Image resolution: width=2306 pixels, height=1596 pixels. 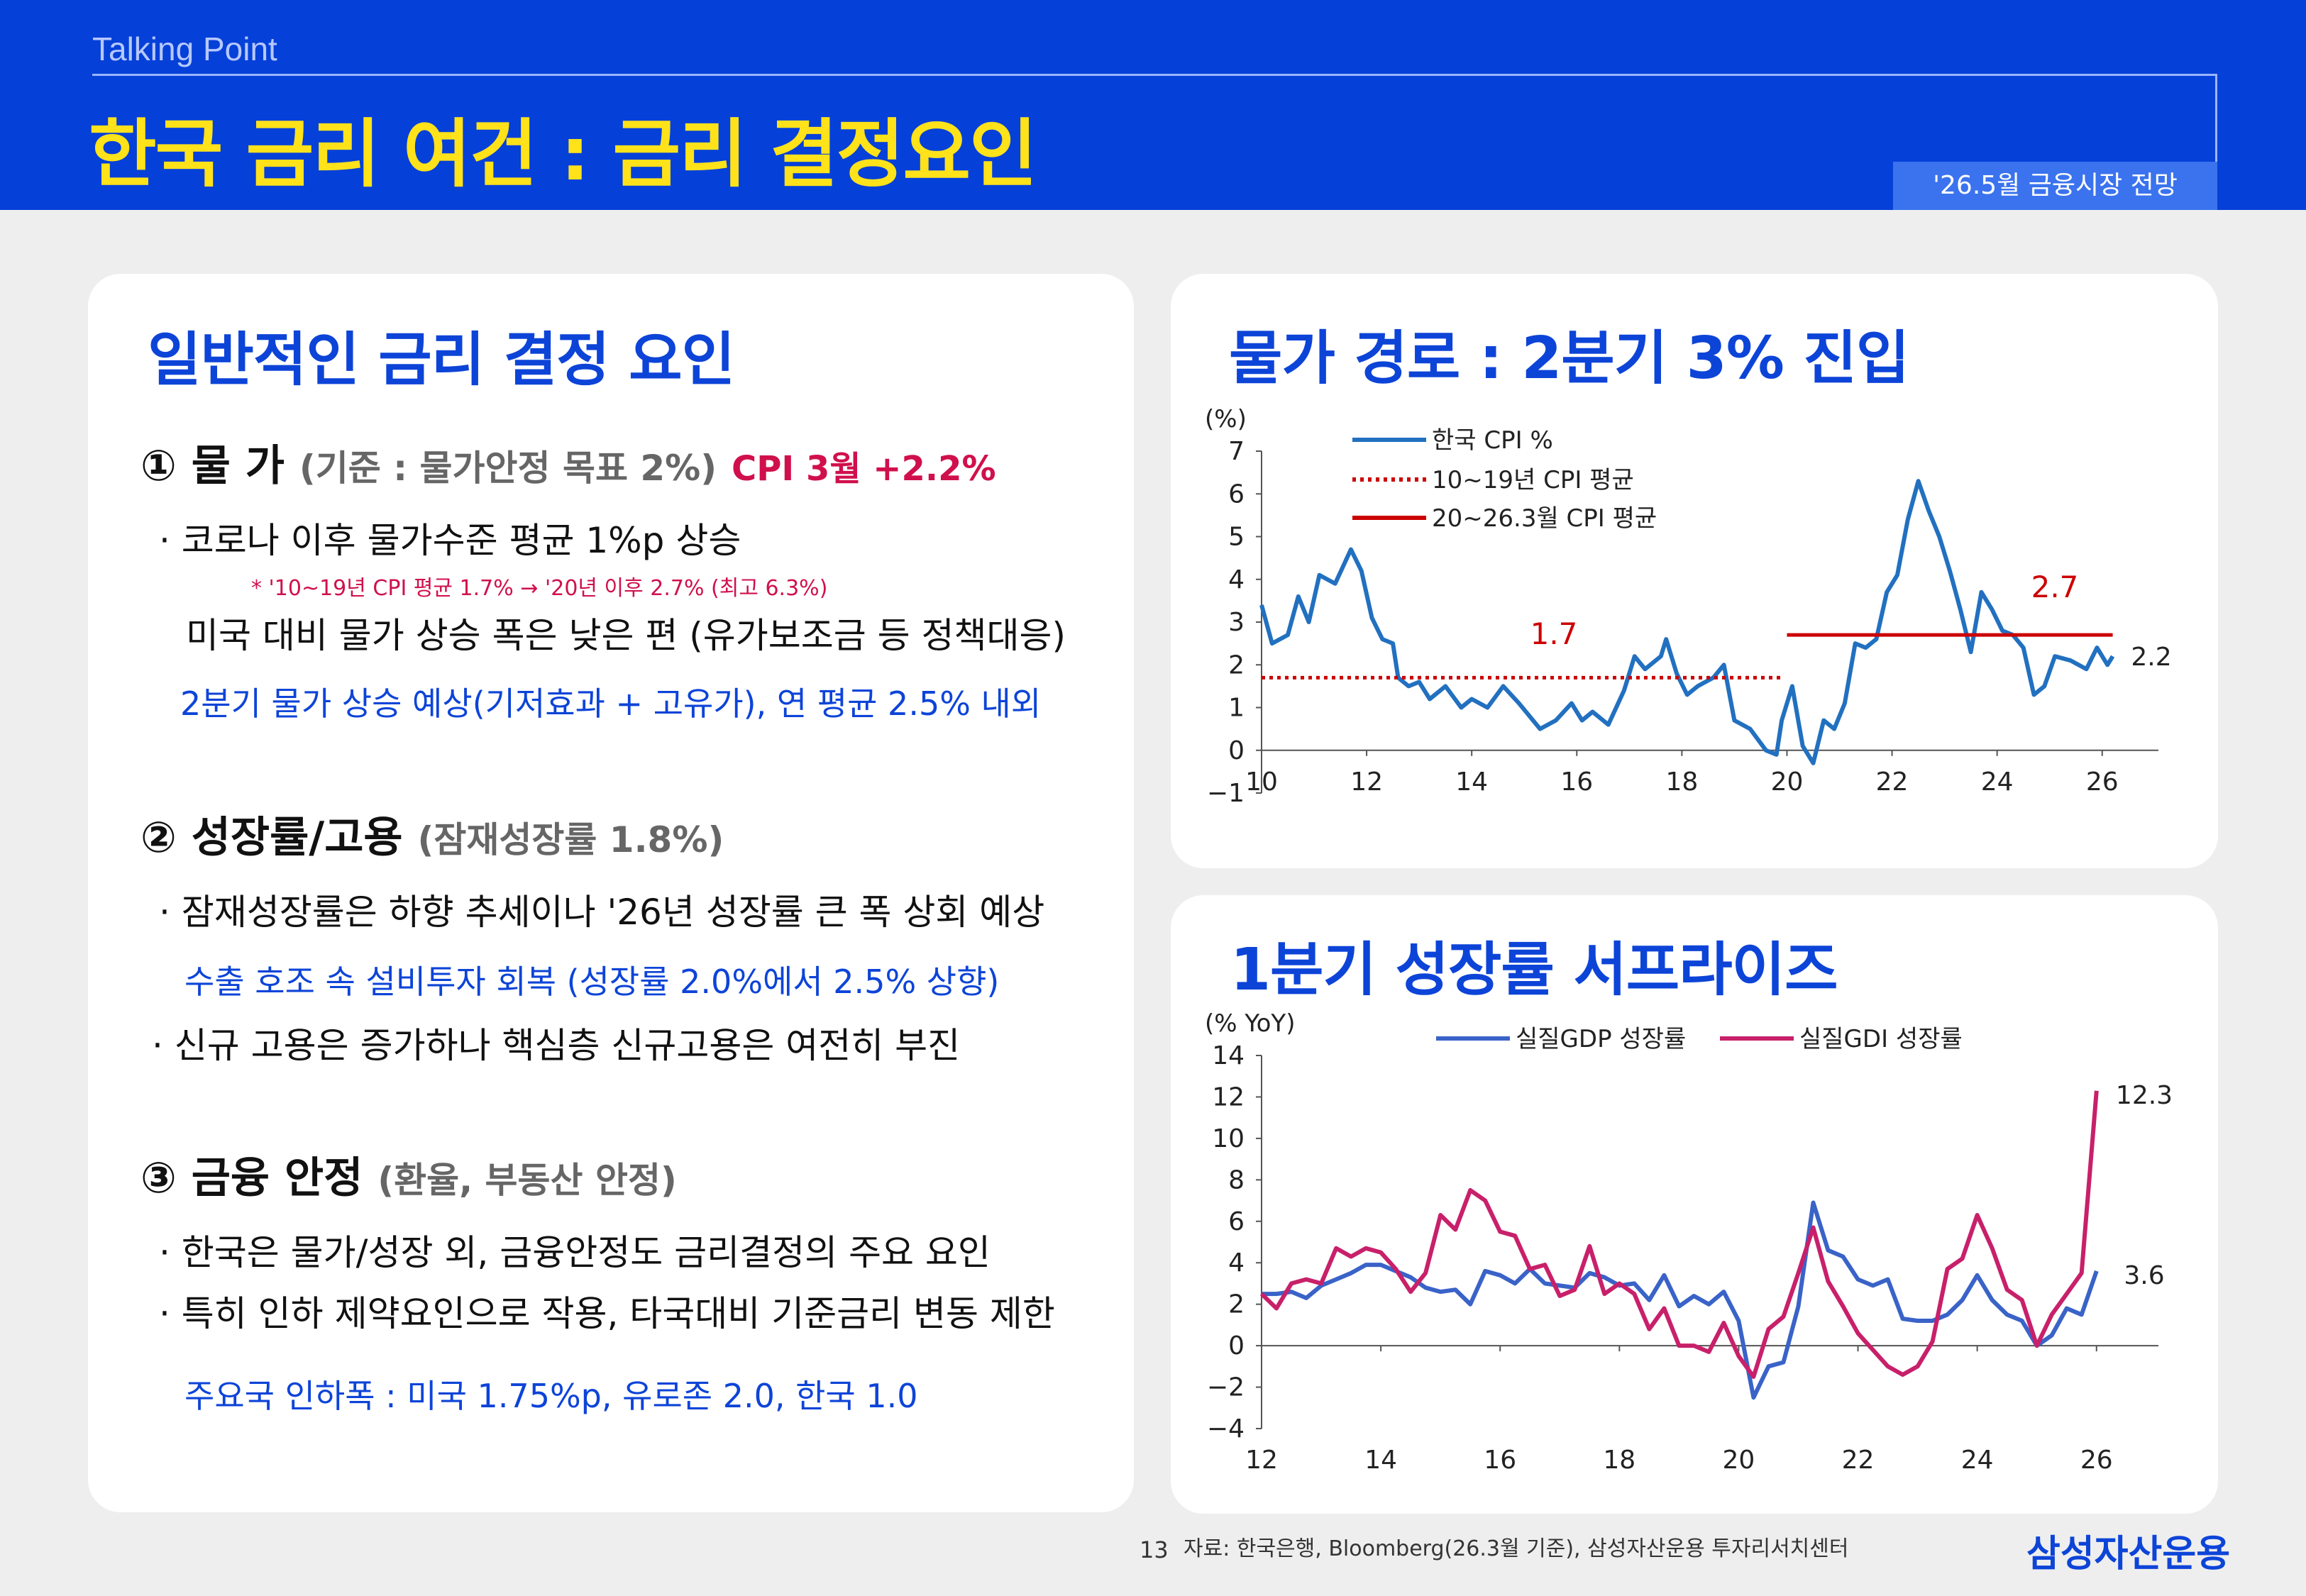 I want to click on data-label: 12.3, so click(x=2144, y=1095).